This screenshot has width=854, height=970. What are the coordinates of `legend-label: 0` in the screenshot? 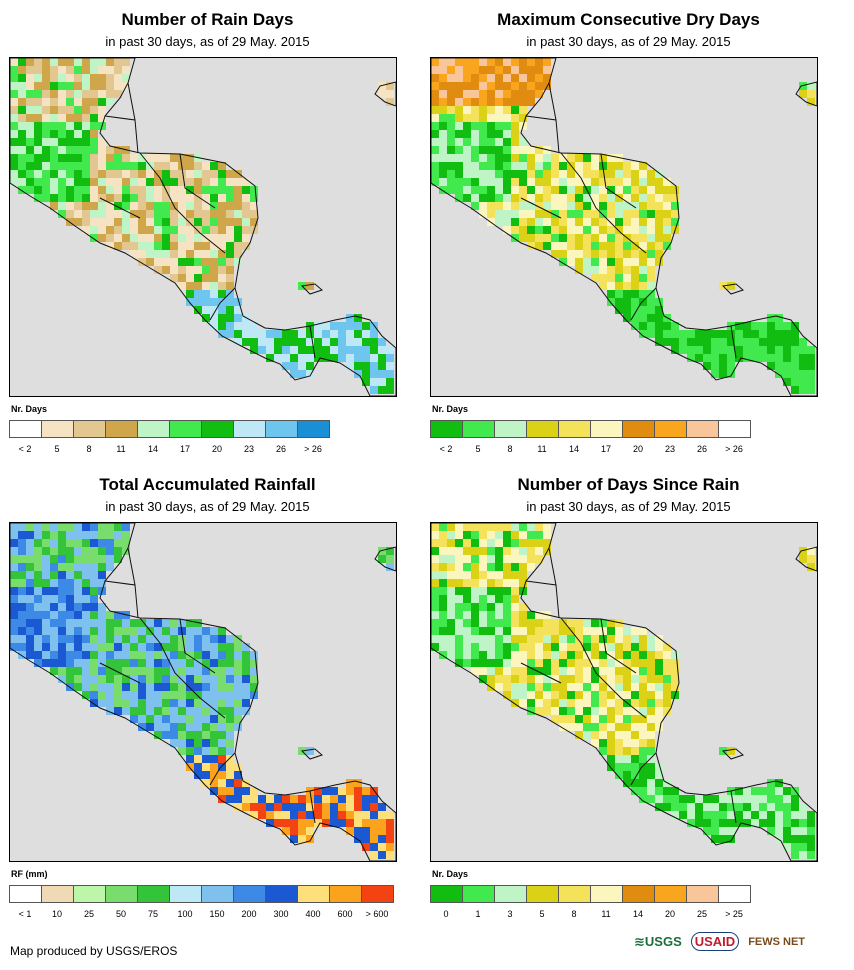 It's located at (446, 914).